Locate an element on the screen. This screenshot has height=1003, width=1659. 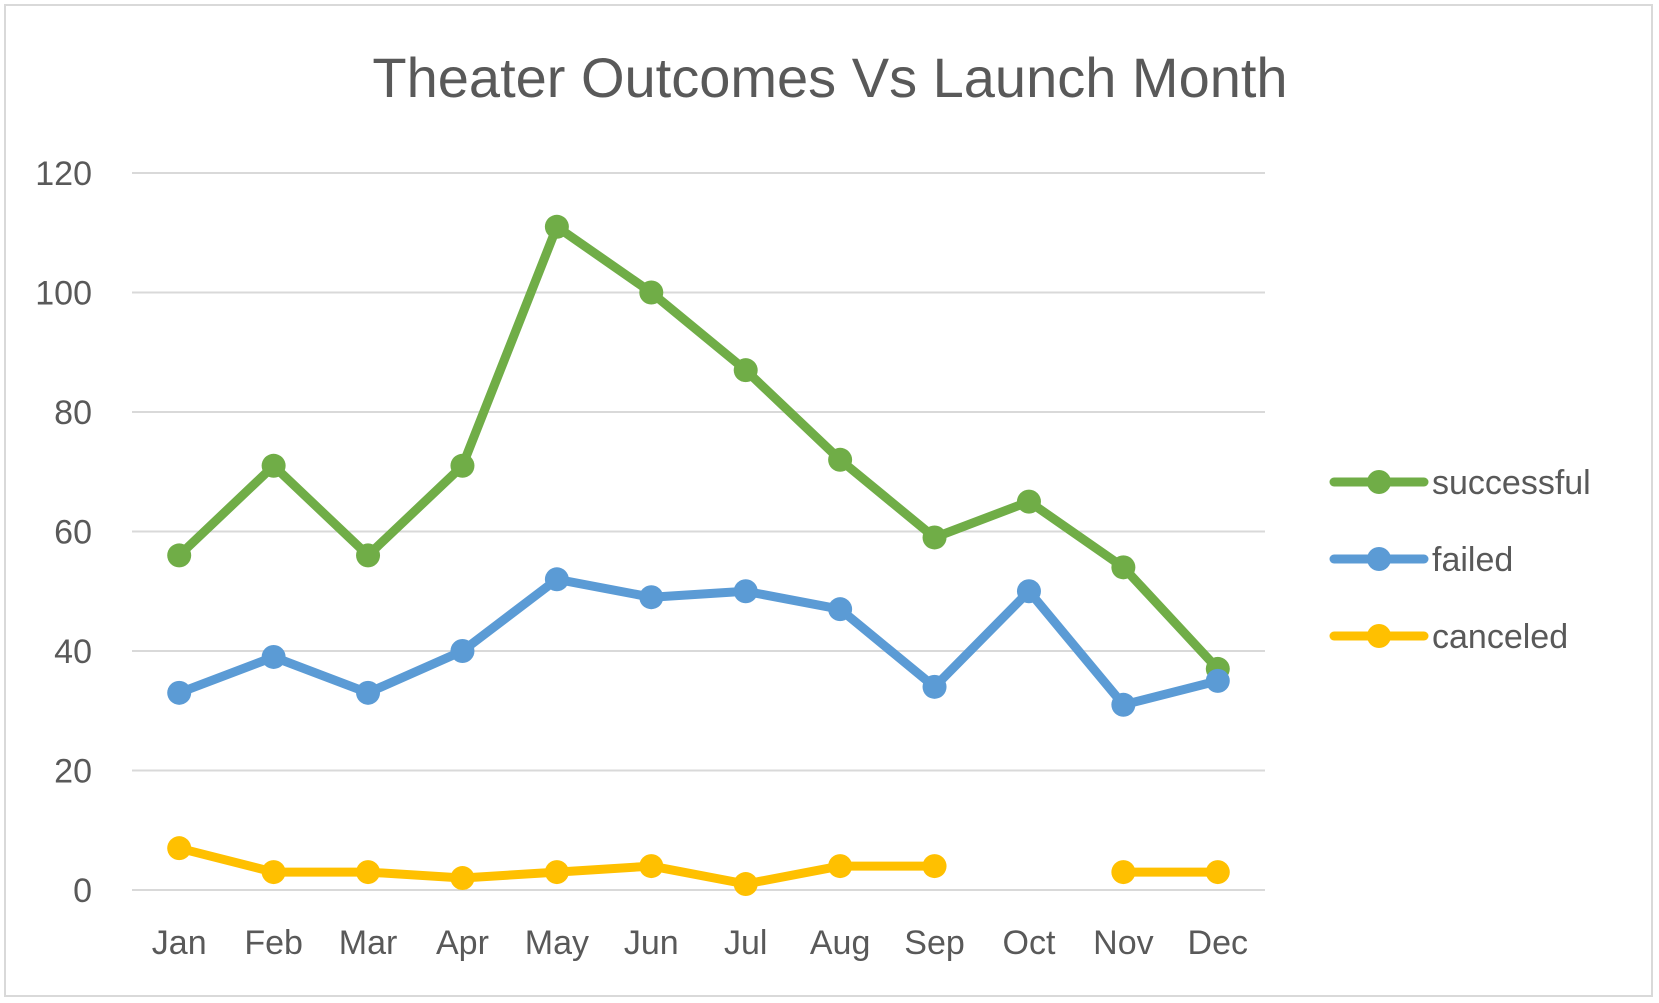
x-tick-label: Dec is located at coordinates (1218, 943).